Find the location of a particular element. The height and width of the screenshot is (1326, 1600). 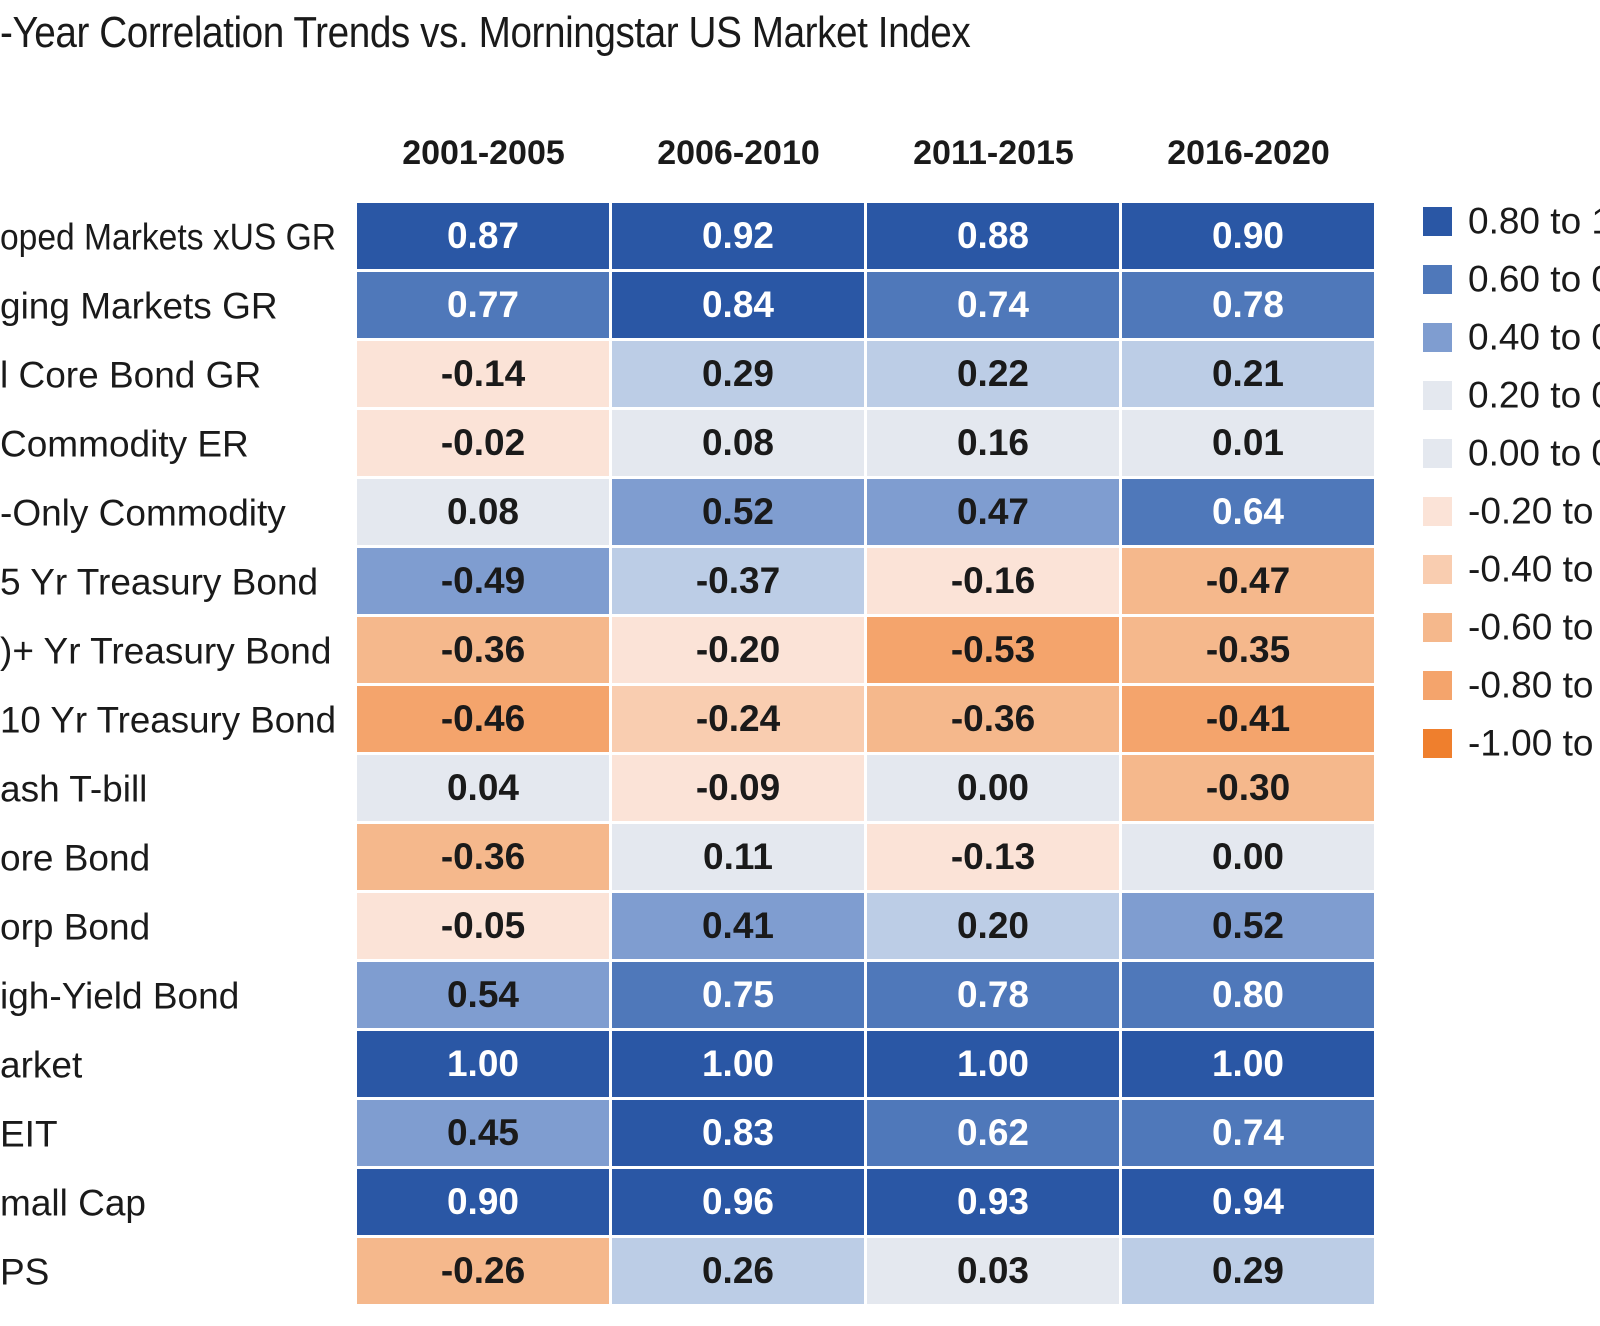

cell-value: 0.96 is located at coordinates (738, 1201).